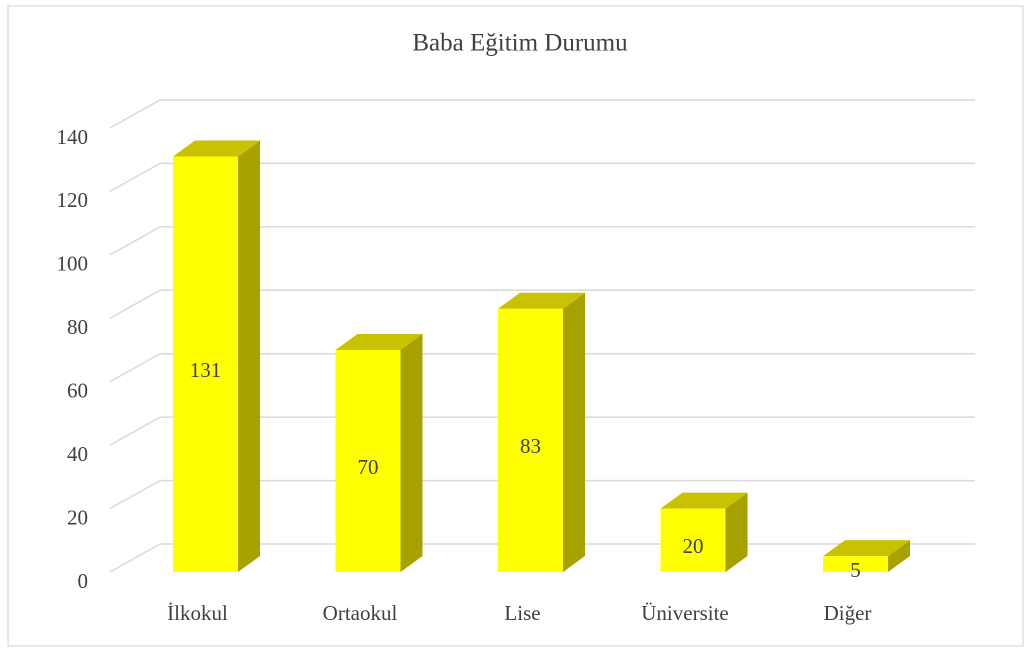 Image resolution: width=1031 pixels, height=652 pixels. Describe the element at coordinates (77, 517) in the screenshot. I see `y-tick-label: 20` at that location.